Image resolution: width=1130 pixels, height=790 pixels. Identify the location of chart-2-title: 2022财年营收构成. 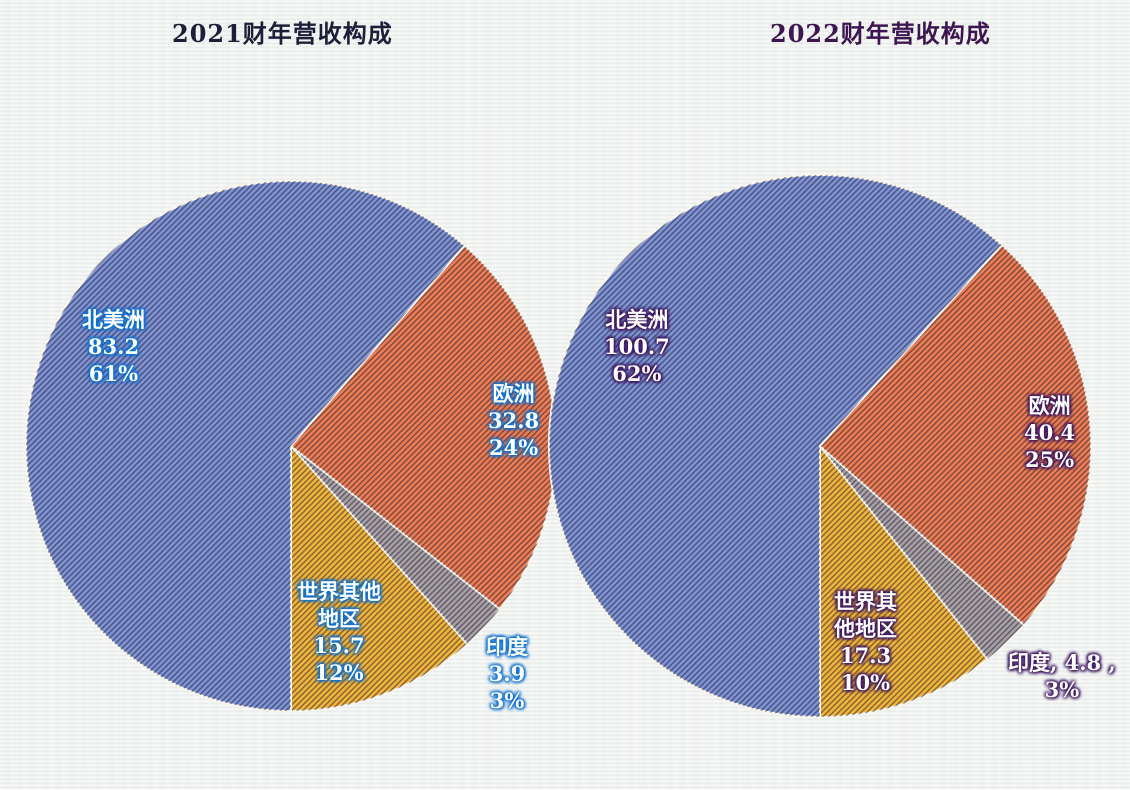
(880, 33).